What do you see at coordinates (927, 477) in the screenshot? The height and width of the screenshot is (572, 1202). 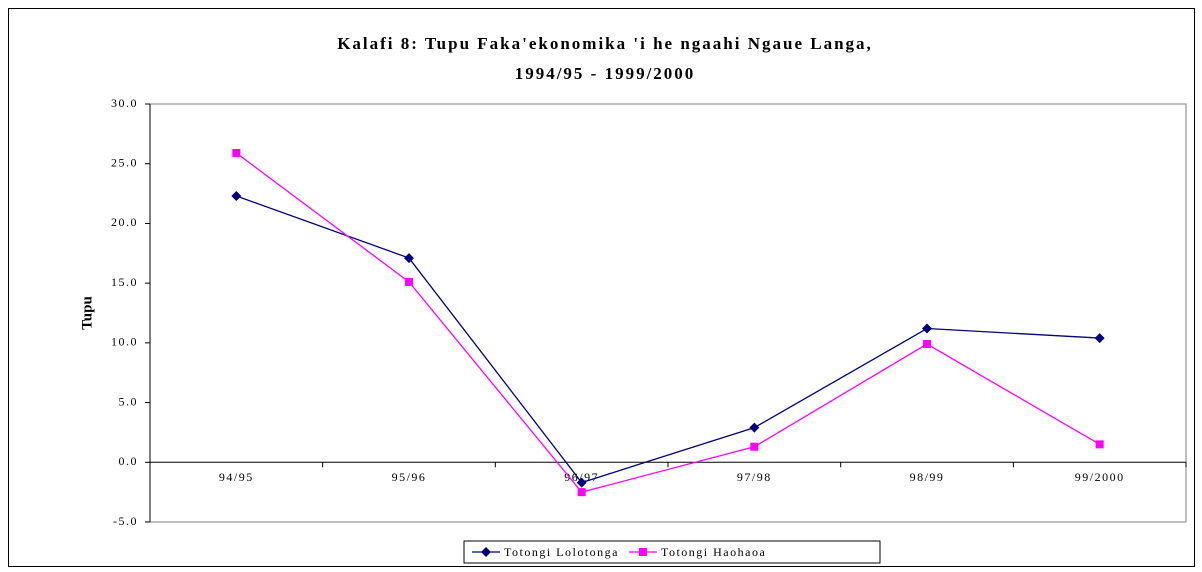 I see `x-tick-label: 98/99` at bounding box center [927, 477].